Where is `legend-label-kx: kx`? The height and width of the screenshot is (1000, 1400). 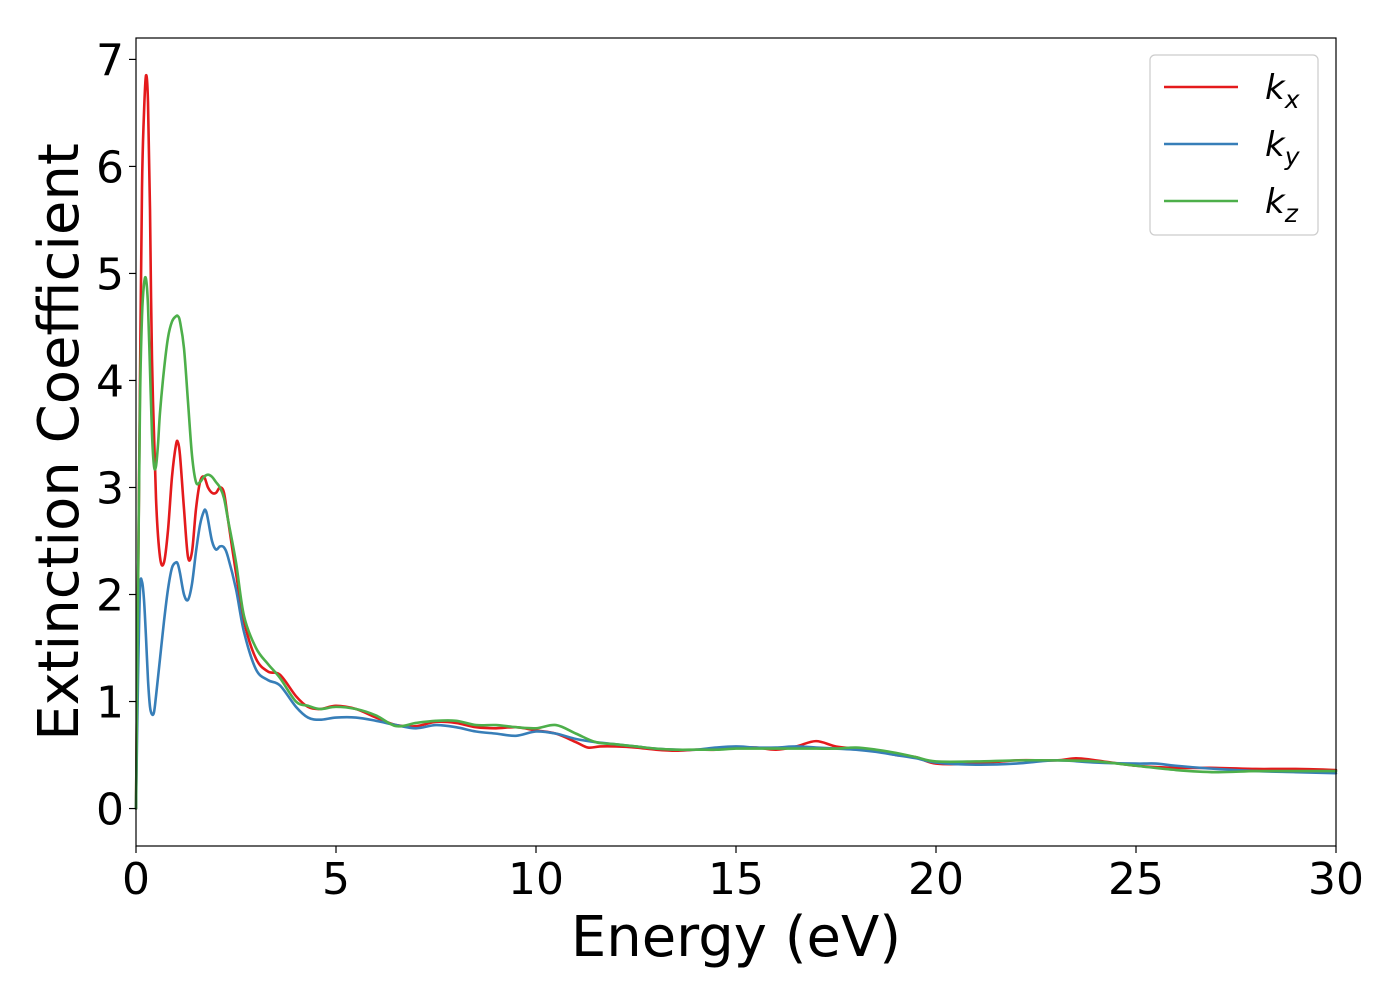 legend-label-kx: kx is located at coordinates (1282, 91).